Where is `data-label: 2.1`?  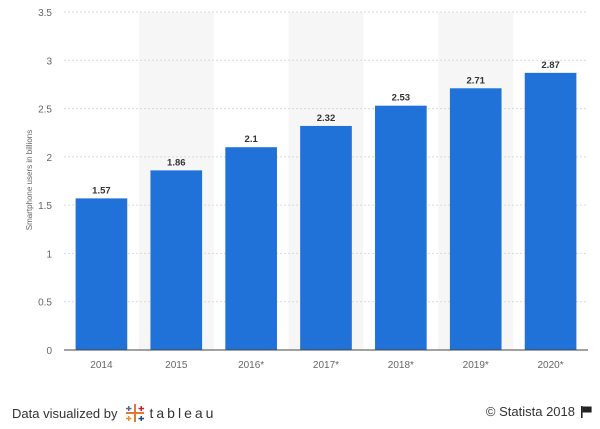 data-label: 2.1 is located at coordinates (252, 139).